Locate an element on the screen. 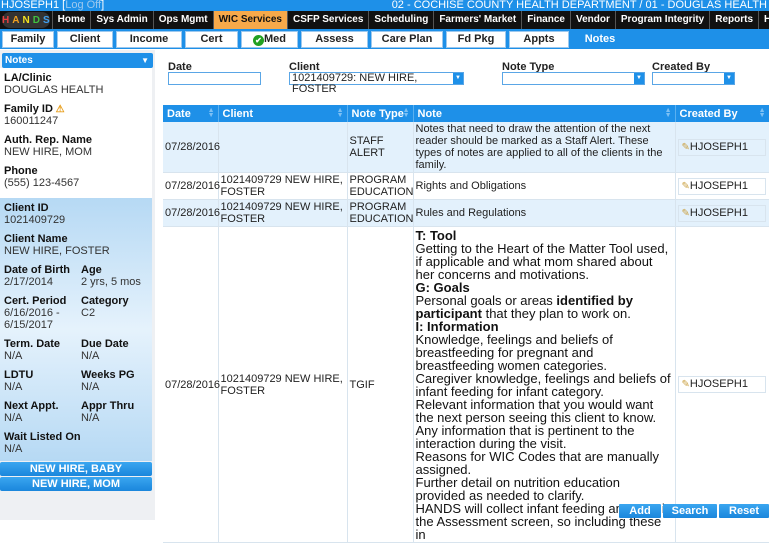  nav-item-finance: Finance is located at coordinates (545, 20).